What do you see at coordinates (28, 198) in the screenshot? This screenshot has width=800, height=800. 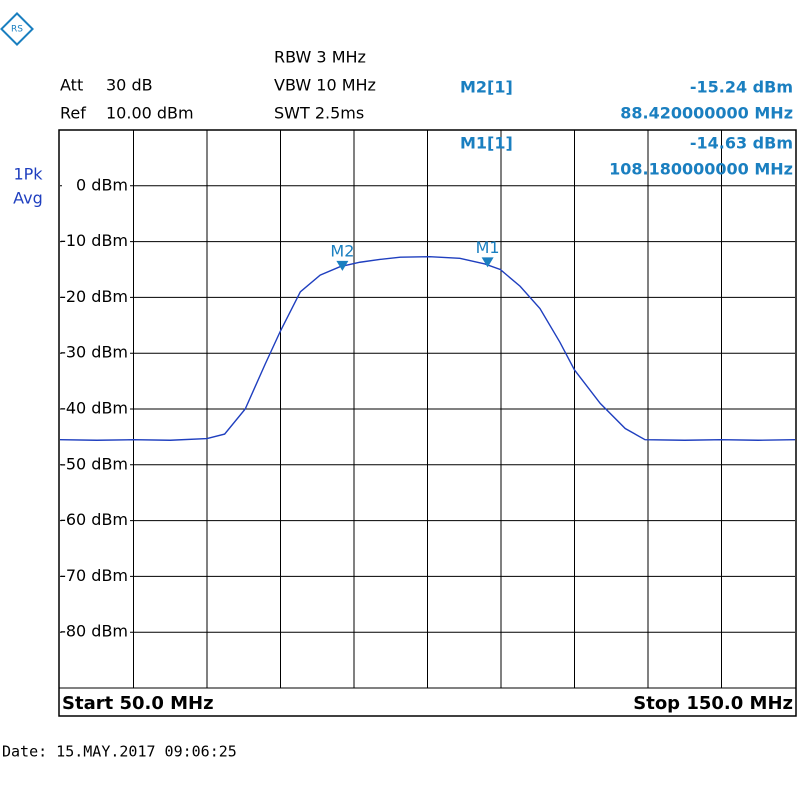 I see `mode: Avg` at bounding box center [28, 198].